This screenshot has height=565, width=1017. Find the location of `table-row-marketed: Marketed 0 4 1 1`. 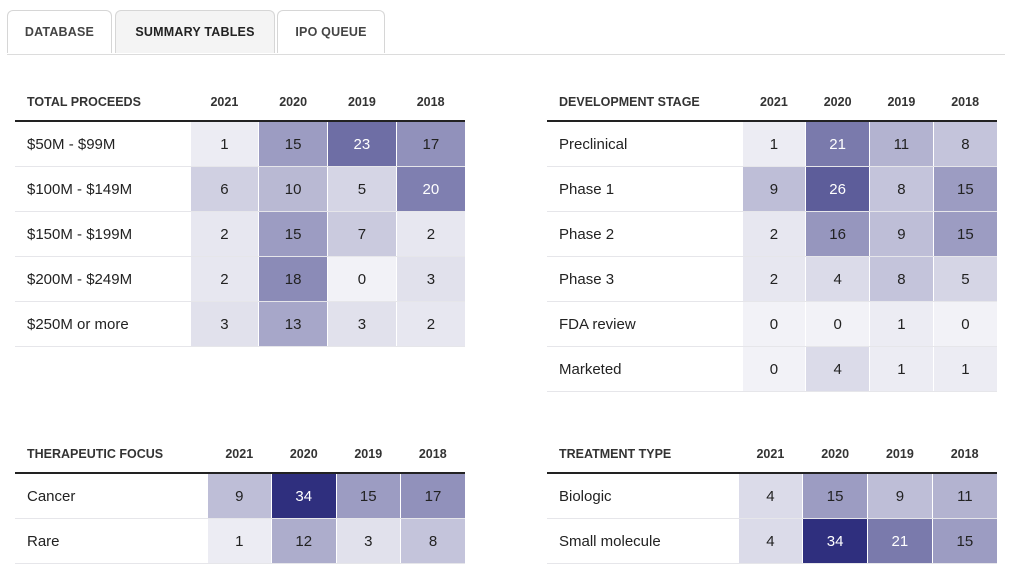

table-row-marketed: Marketed 0 4 1 1 is located at coordinates (772, 369).